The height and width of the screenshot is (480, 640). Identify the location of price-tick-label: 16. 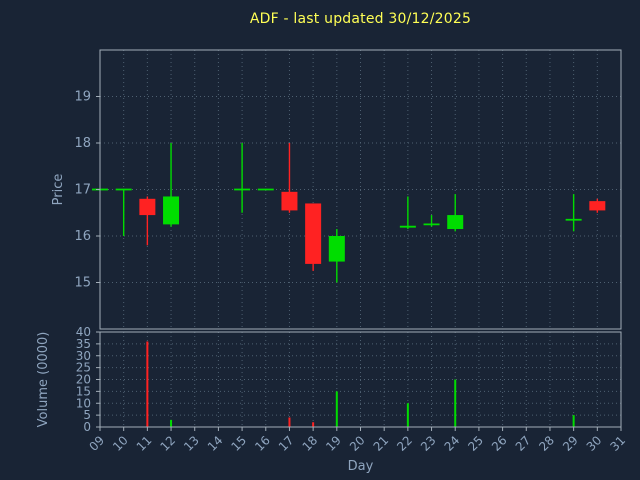
(82, 236).